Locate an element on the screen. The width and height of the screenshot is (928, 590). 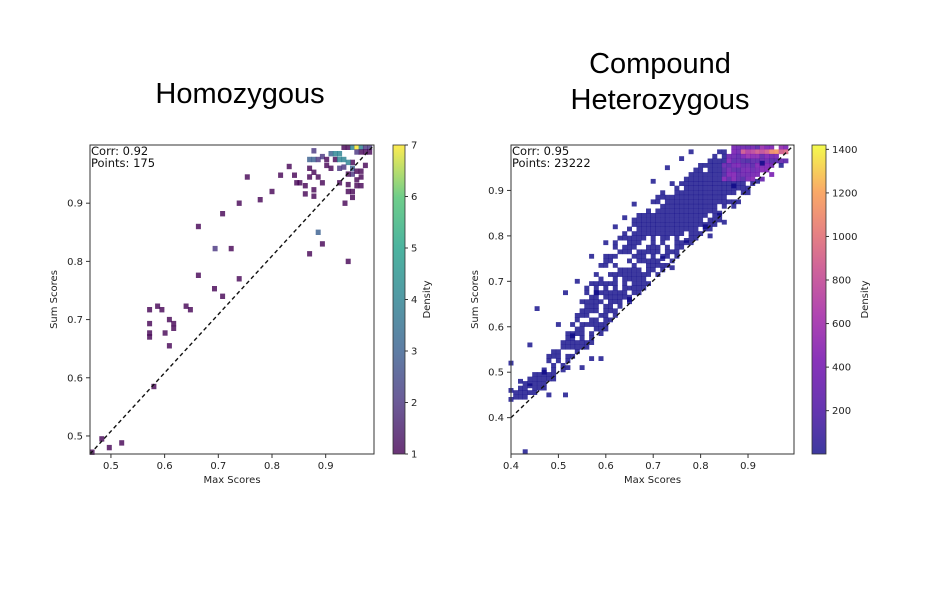
y-tick-label: 0.8 is located at coordinates (75, 262).